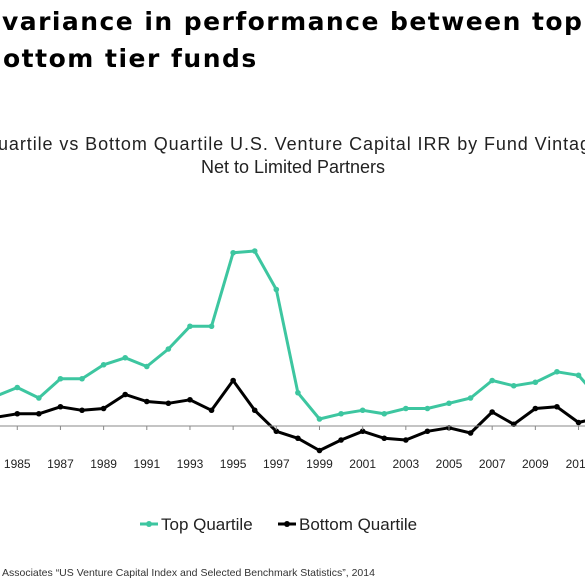  What do you see at coordinates (292, 415) in the screenshot?
I see `series-line` at bounding box center [292, 415].